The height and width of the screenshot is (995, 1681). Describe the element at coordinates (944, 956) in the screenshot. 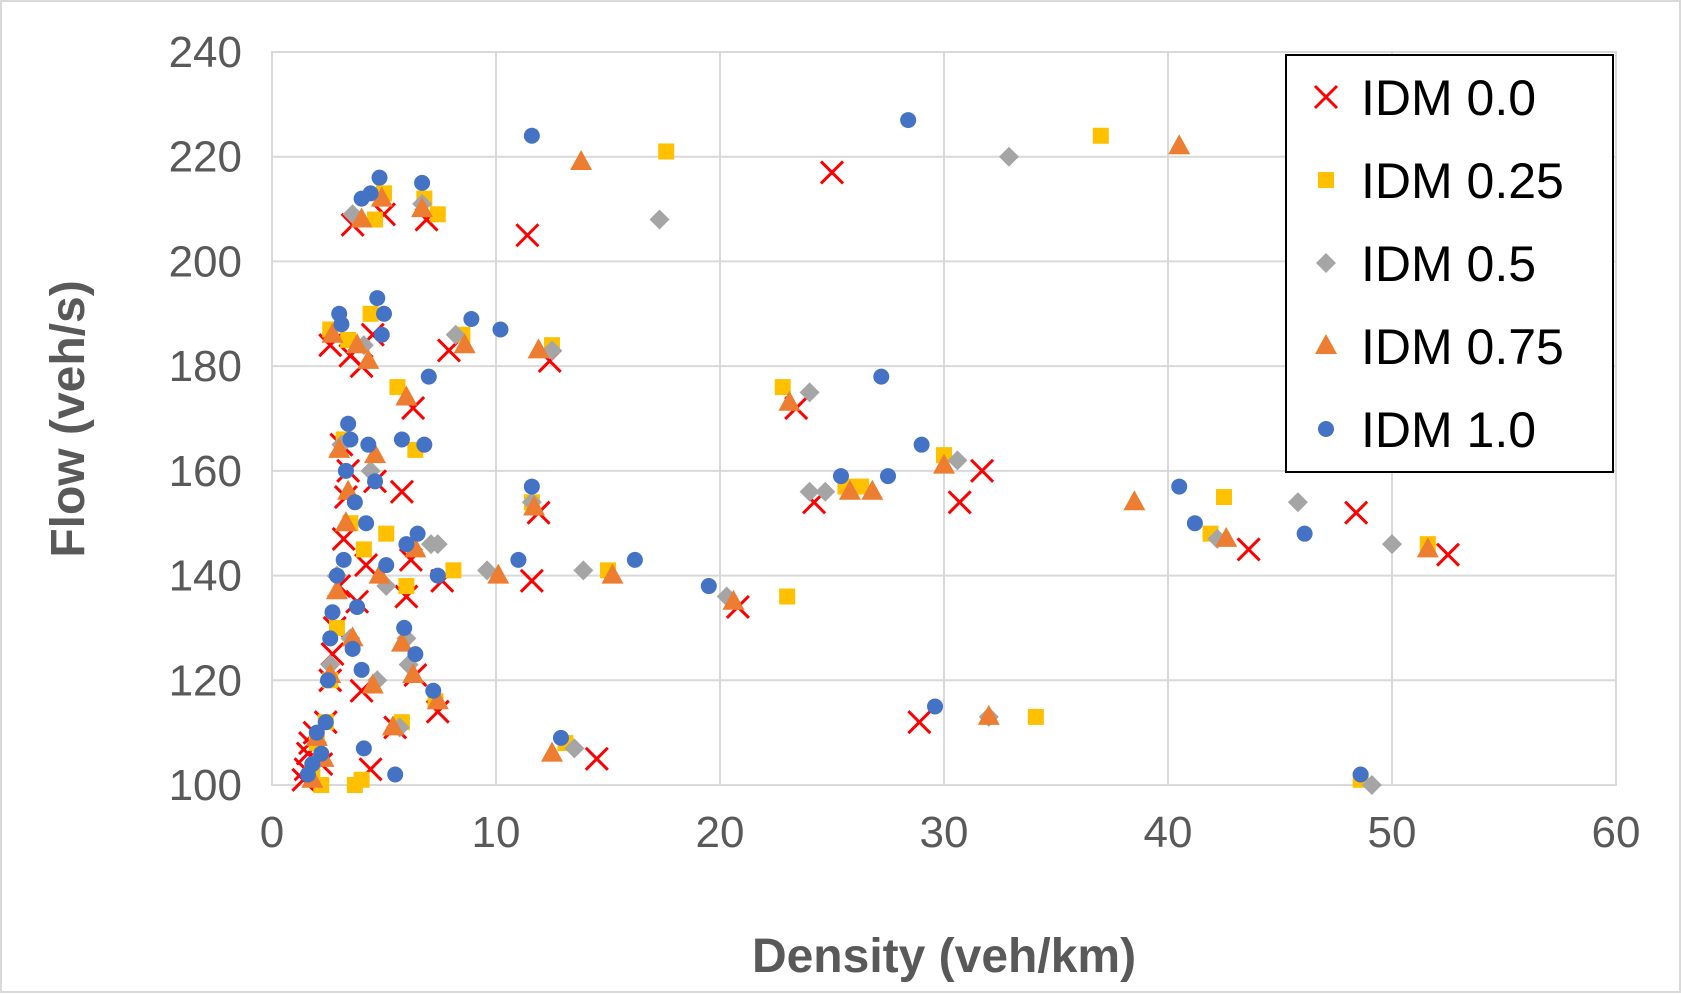

I see `x-axis-title: Density (veh/km)` at that location.